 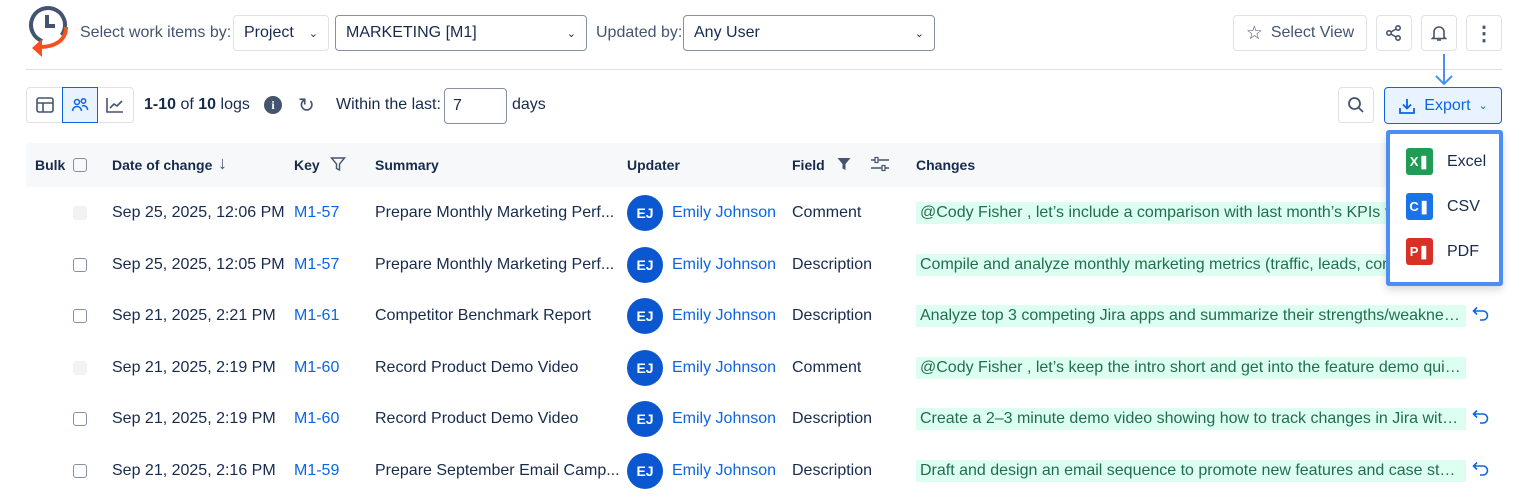 I want to click on log-of: of, so click(x=187, y=104).